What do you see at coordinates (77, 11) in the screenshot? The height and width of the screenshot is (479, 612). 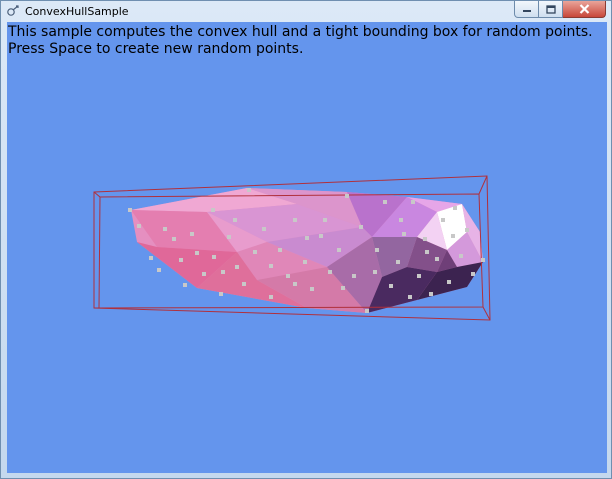 I see `window-title: ConvexHullSample` at bounding box center [77, 11].